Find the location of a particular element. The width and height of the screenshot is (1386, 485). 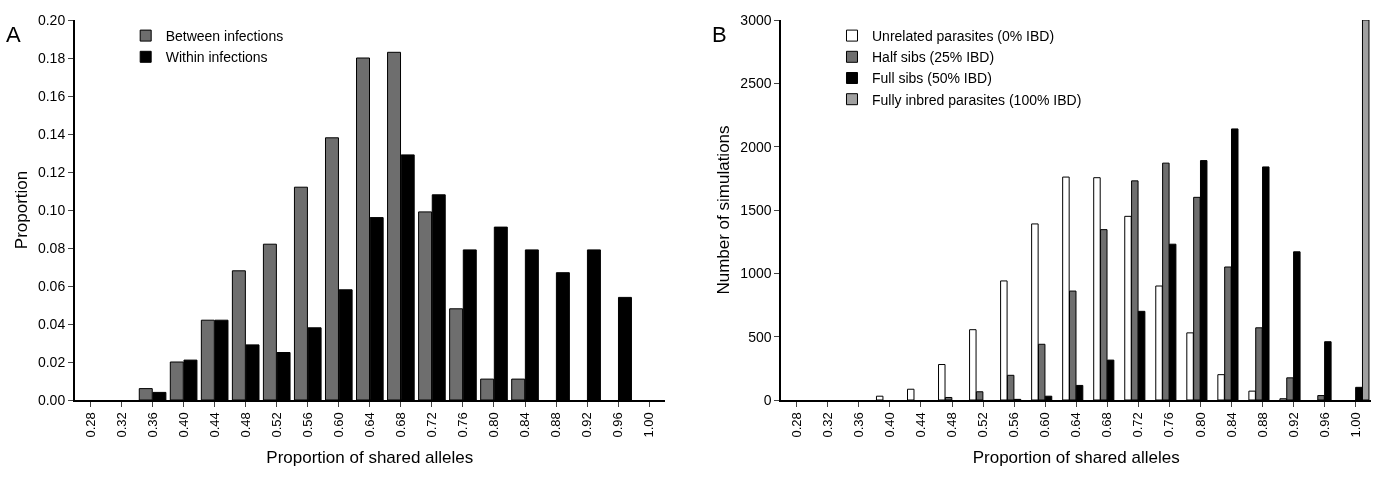

y-tick-label: 2500 is located at coordinates (756, 83).